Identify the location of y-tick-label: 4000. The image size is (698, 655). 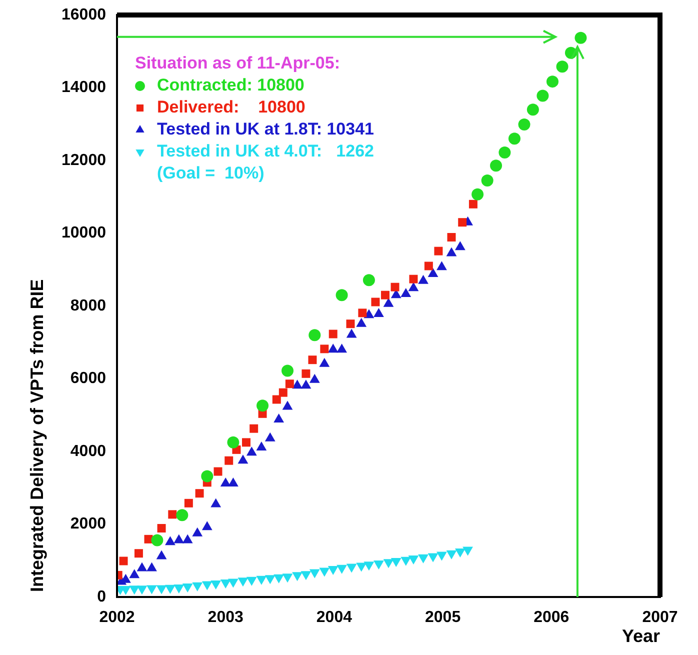
(88, 451).